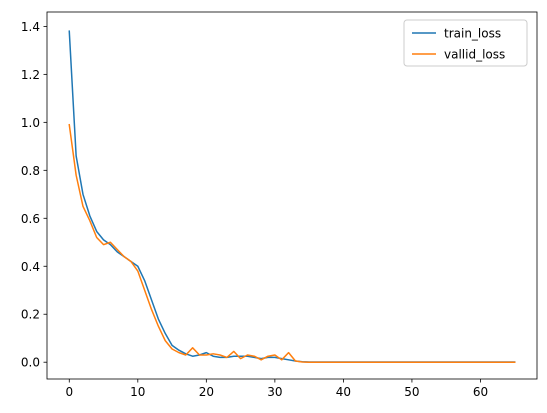 This screenshot has width=547, height=413. What do you see at coordinates (472, 34) in the screenshot?
I see `legend-label-train-loss: train_loss` at bounding box center [472, 34].